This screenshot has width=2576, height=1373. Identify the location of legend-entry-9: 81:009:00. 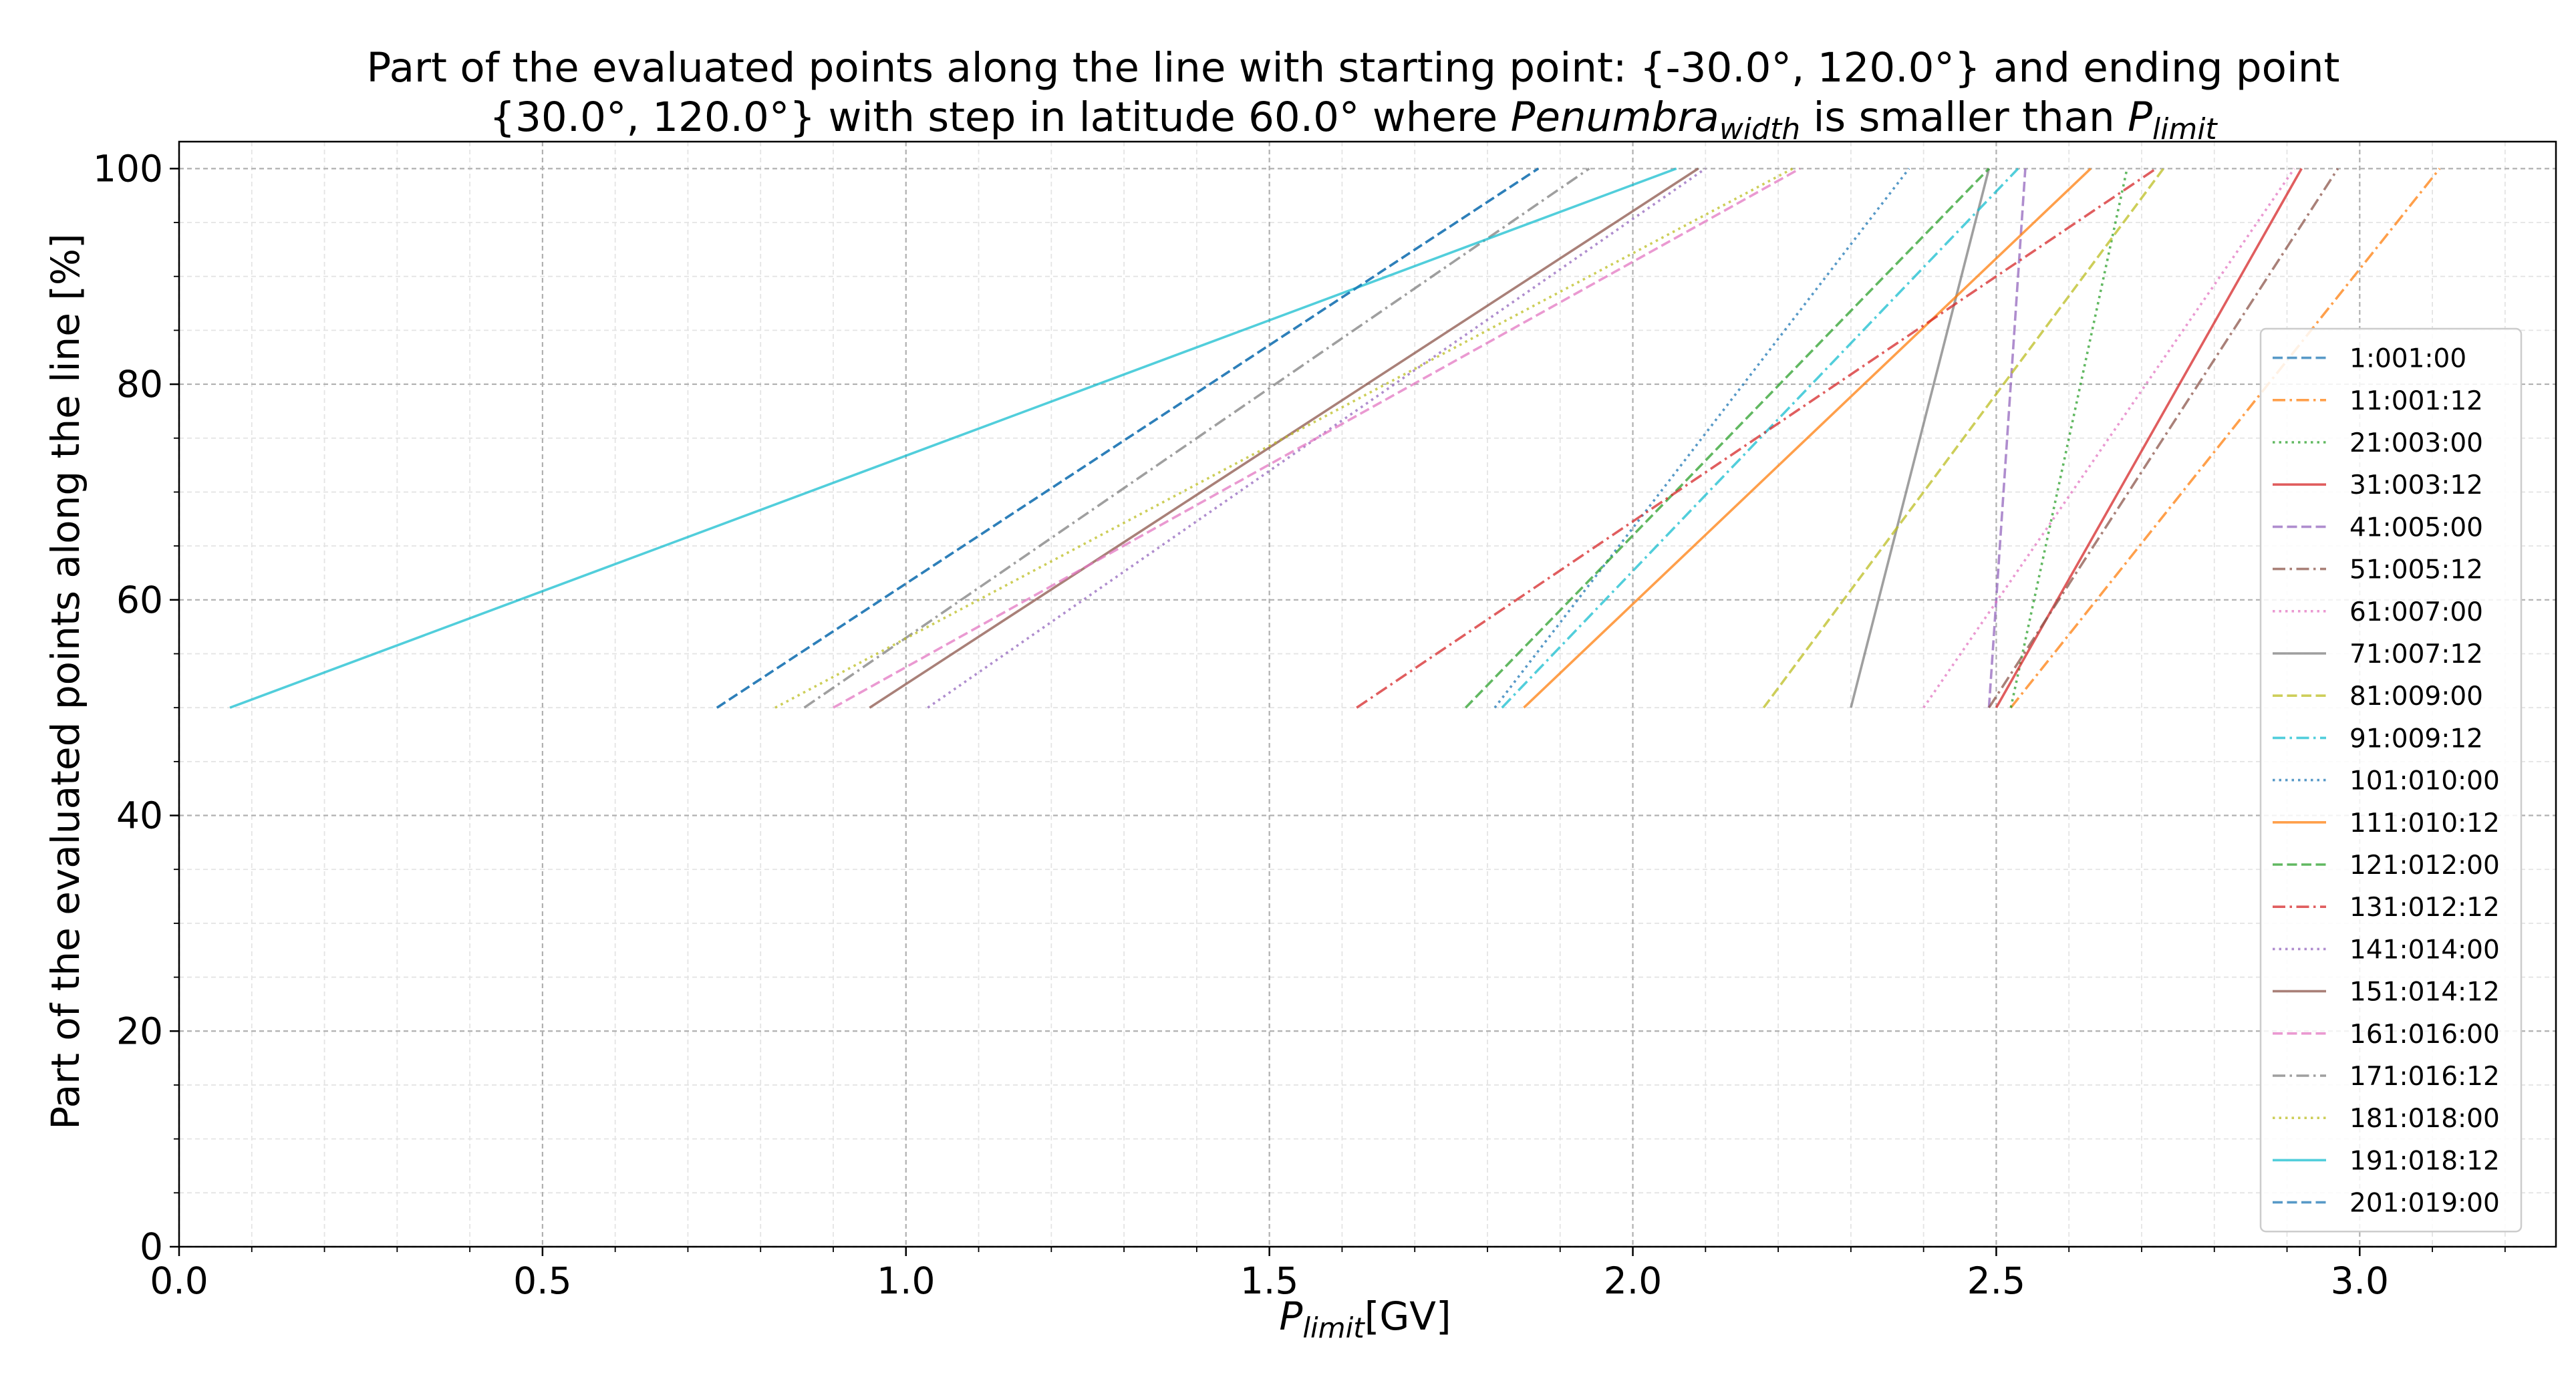
(2378, 696).